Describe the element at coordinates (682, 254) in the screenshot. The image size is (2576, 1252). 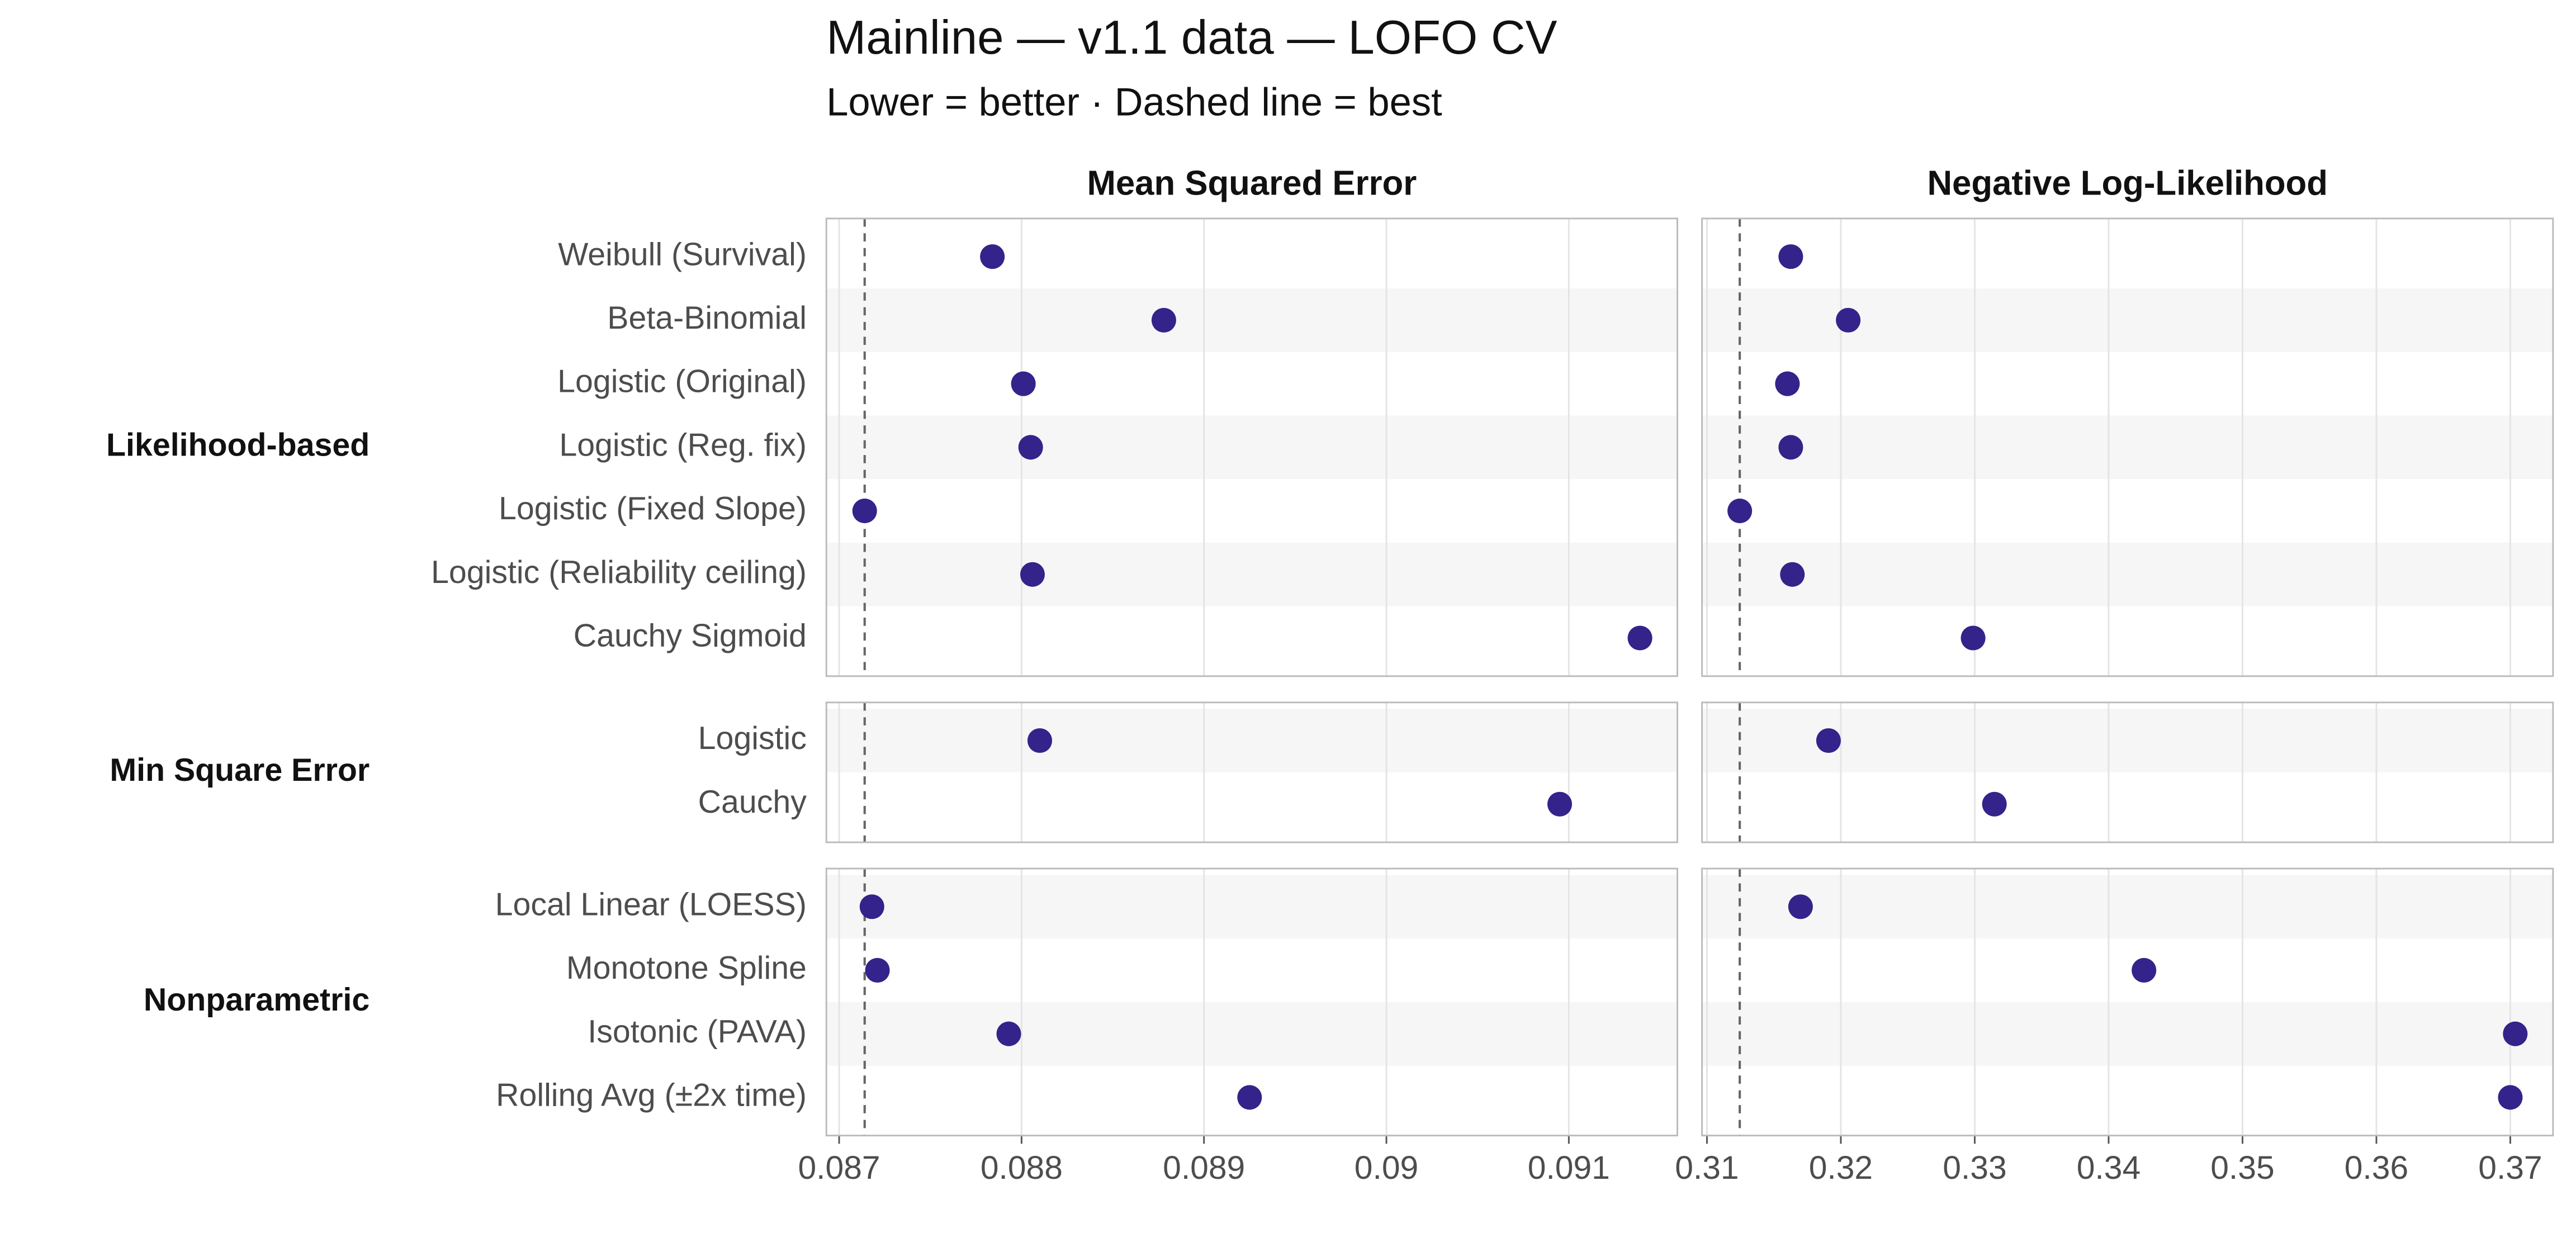
I see `y-tick-label: Weibull (Survival)` at that location.